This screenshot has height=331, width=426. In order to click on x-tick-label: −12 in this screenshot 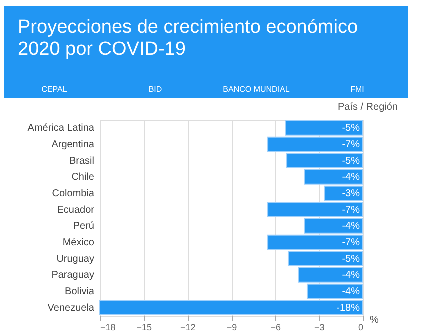, I will do `click(188, 326)`.